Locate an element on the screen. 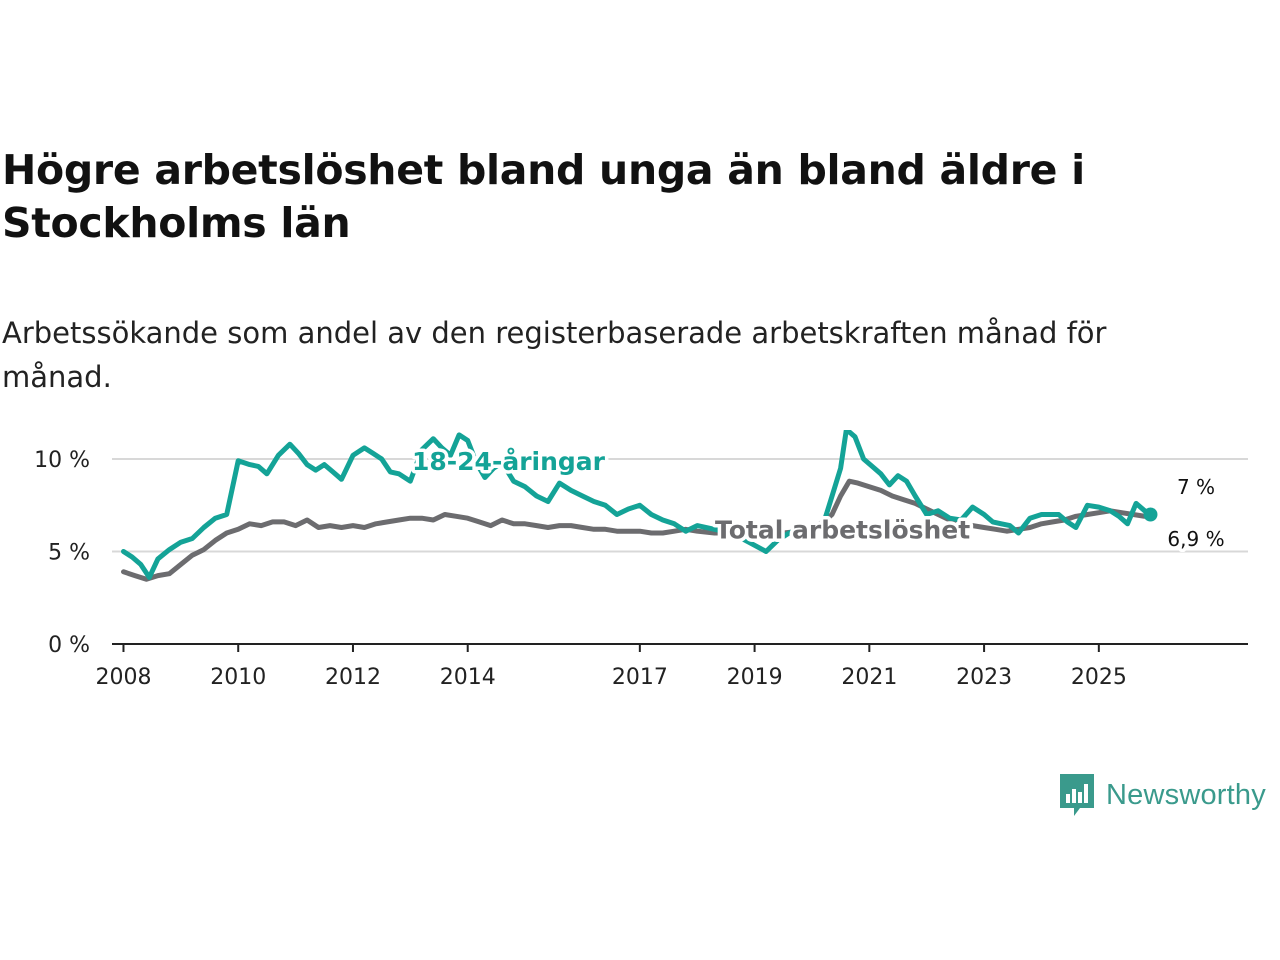  y-tick-label: 0 % is located at coordinates (69, 645).